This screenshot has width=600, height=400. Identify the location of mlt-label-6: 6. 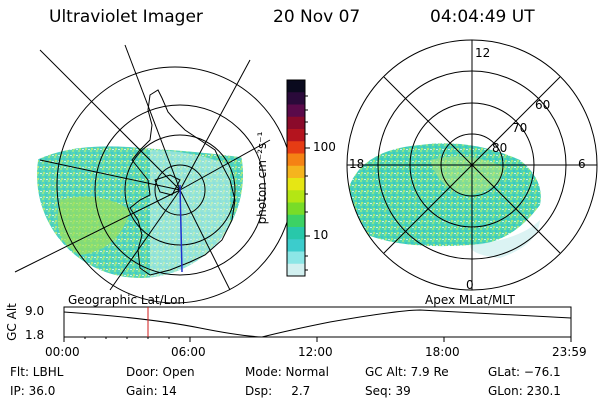
(582, 164).